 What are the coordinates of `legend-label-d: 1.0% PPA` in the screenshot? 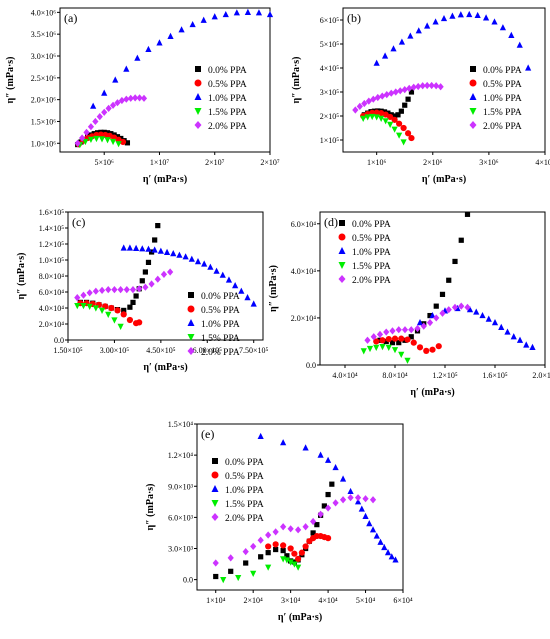 It's located at (371, 253).